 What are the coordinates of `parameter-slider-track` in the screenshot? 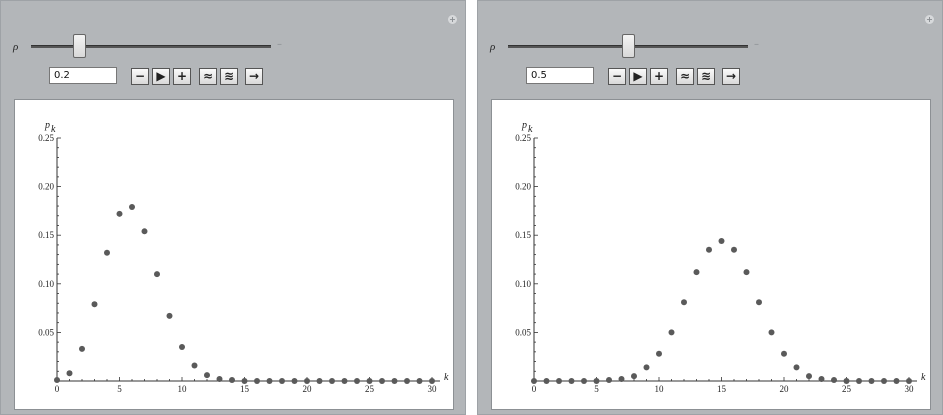 It's located at (151, 46).